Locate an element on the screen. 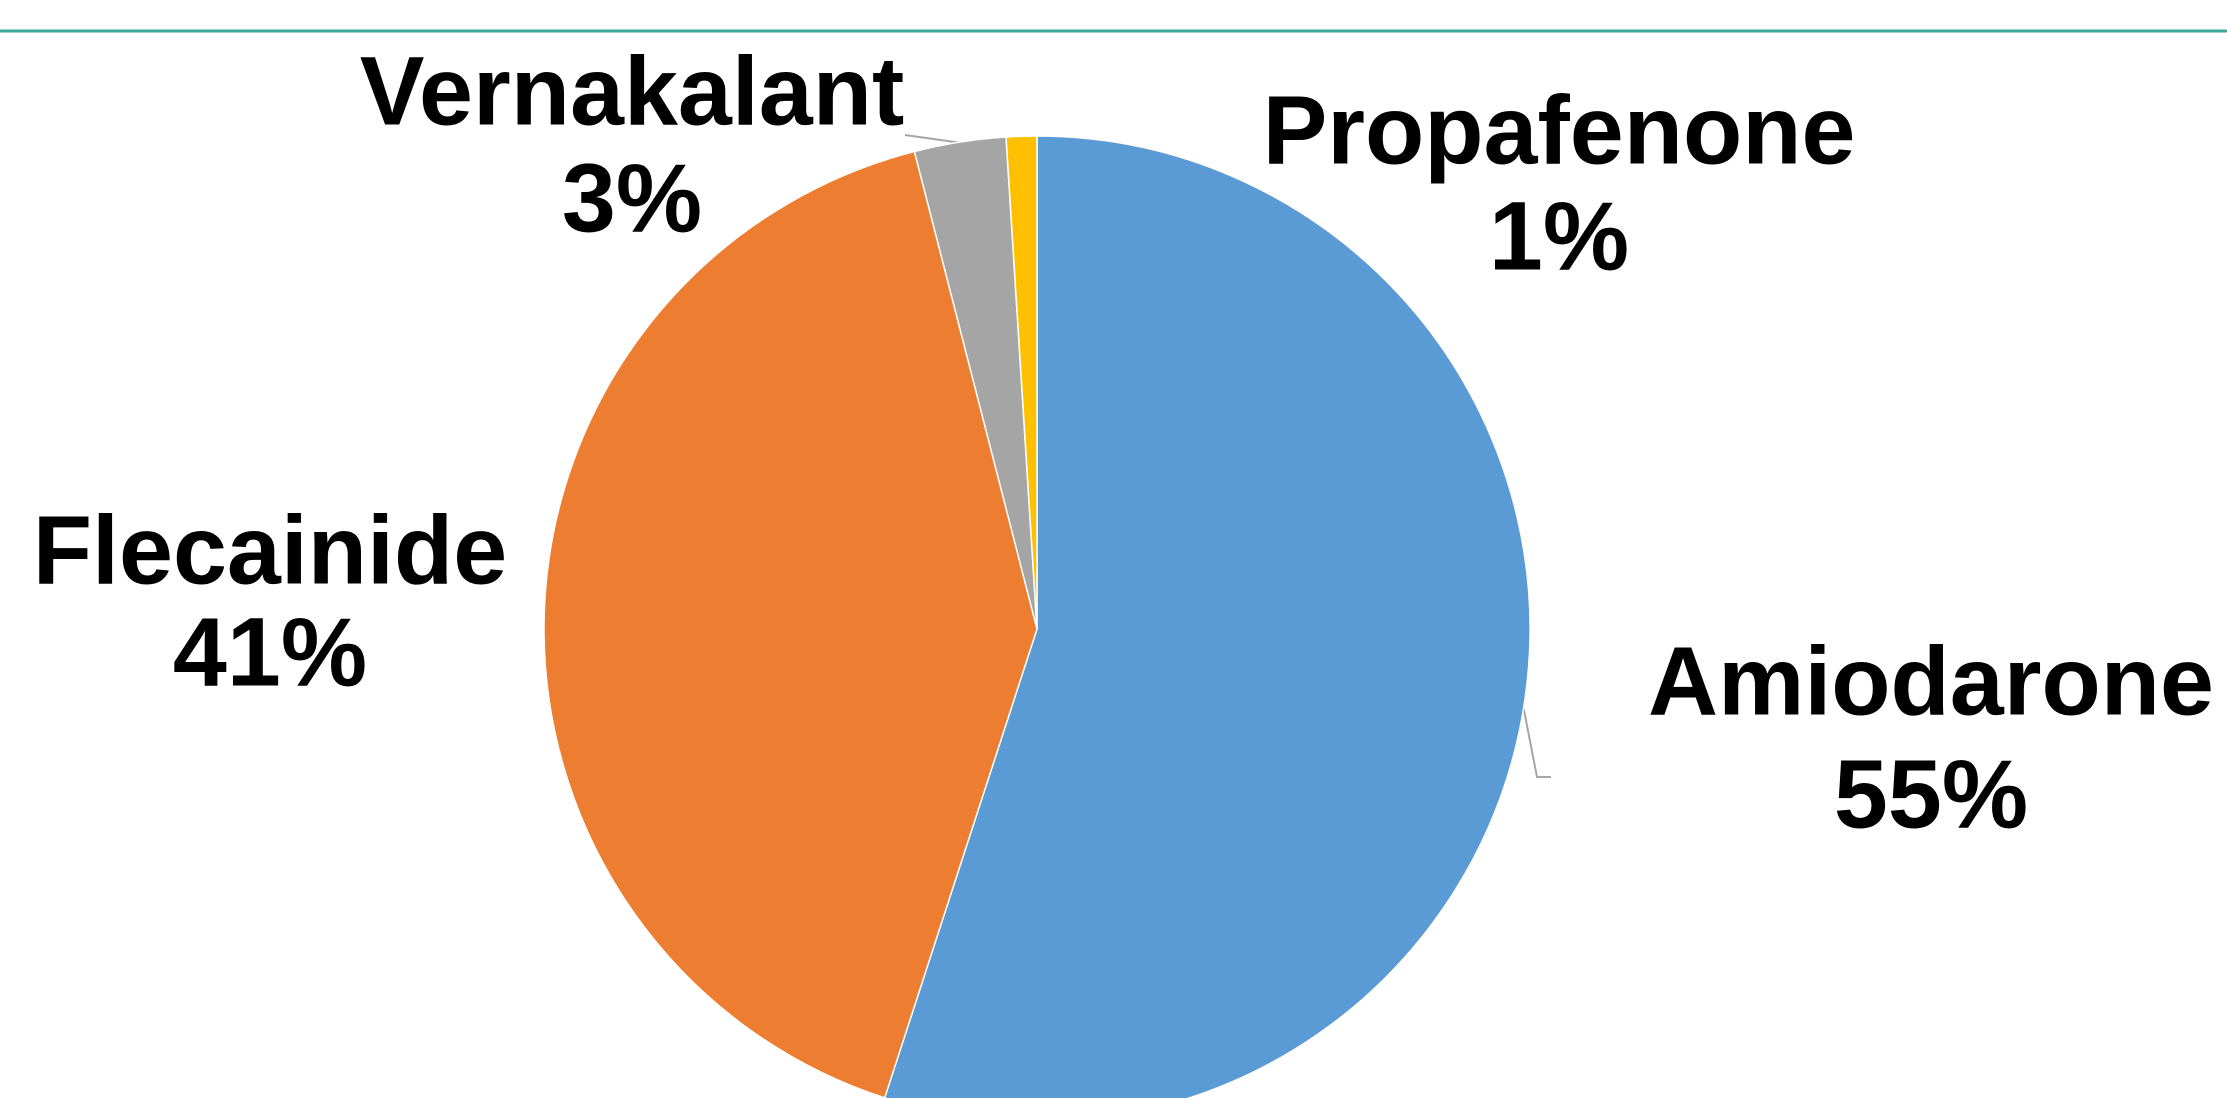  slice-label: Propafenone is located at coordinates (1559, 130).